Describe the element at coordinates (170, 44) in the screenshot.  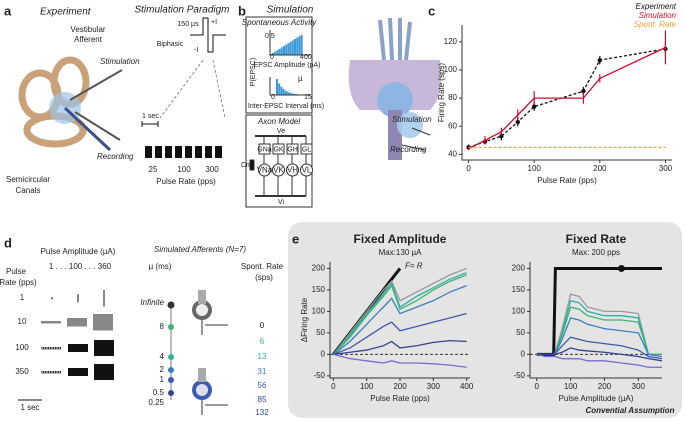
I see `label: Biphasic` at that location.